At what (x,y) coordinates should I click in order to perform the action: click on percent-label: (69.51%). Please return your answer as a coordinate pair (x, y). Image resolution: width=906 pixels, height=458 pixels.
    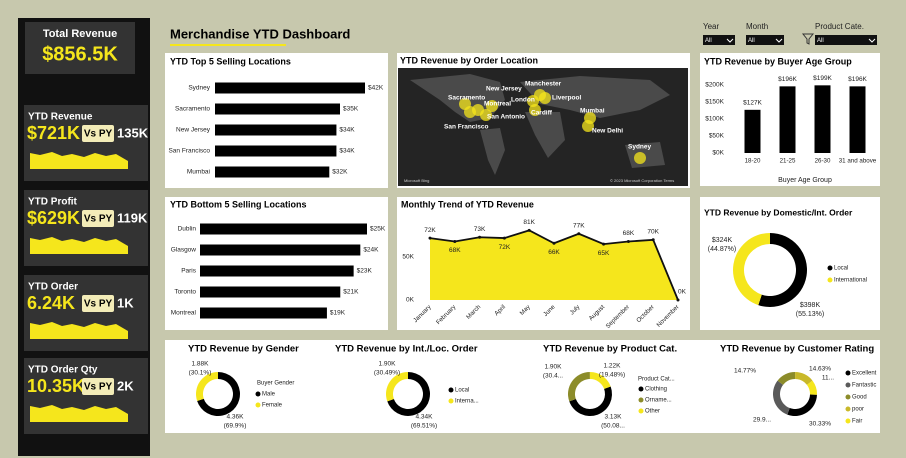
    Looking at the image, I should click on (424, 426).